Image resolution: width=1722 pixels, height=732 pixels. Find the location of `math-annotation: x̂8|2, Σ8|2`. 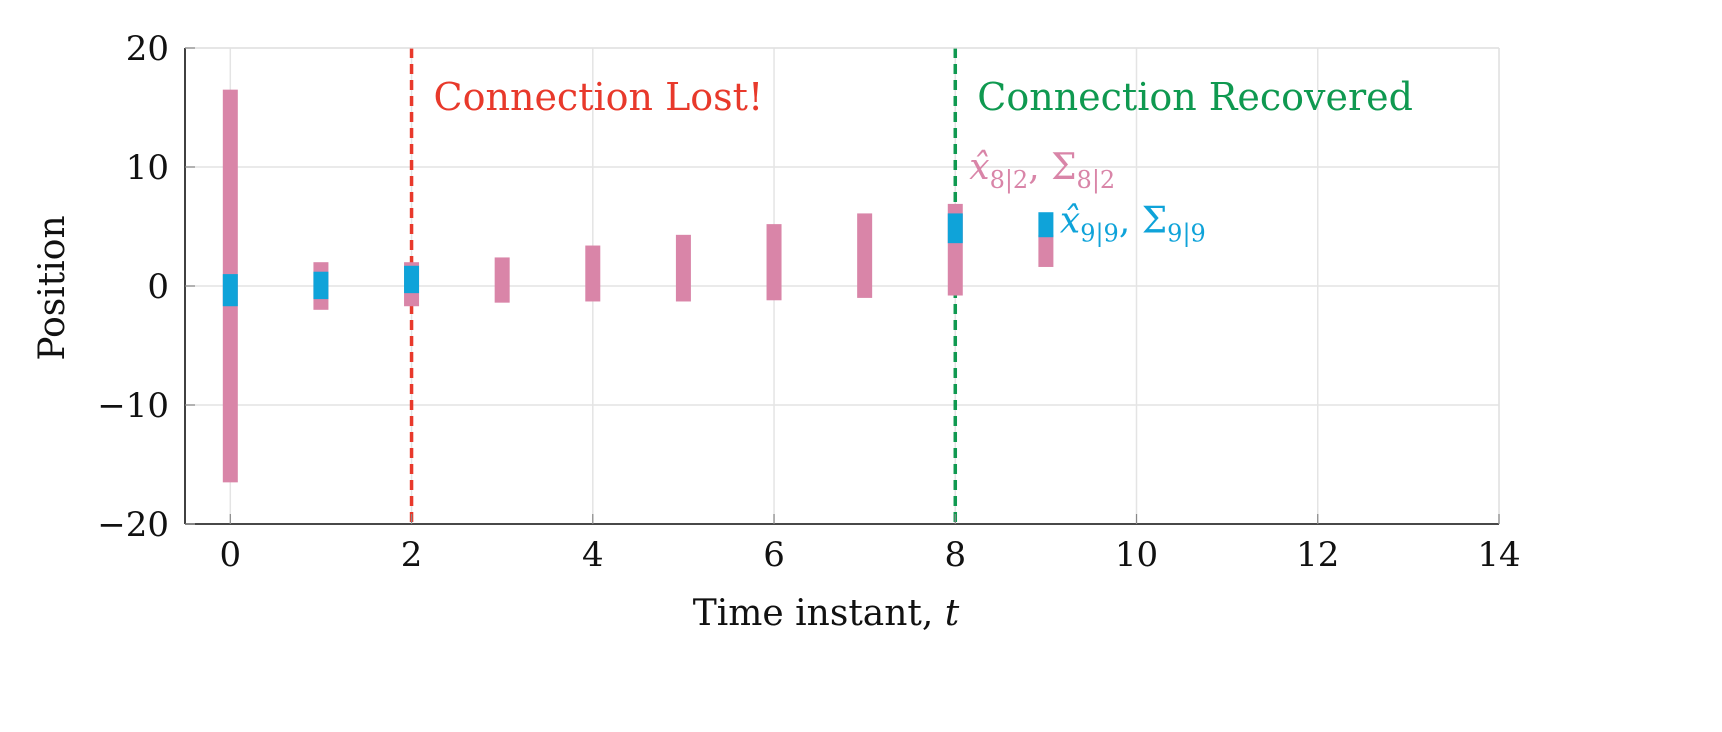

math-annotation: x̂8|2, Σ8|2 is located at coordinates (1042, 171).